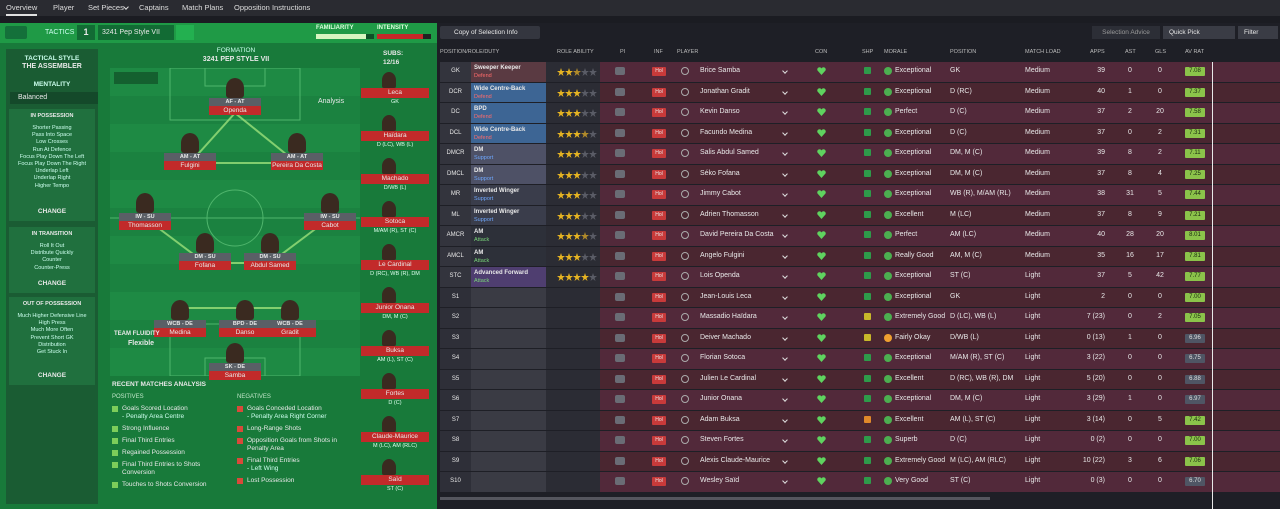  What do you see at coordinates (725, 91) in the screenshot?
I see `player-name: Jonathan Gradit` at bounding box center [725, 91].